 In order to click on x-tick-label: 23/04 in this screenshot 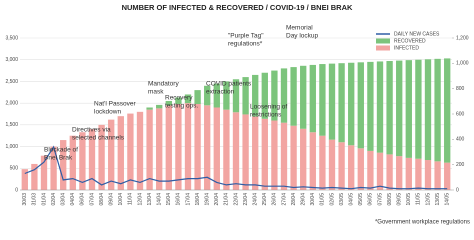, I will do `click(246, 199)`.